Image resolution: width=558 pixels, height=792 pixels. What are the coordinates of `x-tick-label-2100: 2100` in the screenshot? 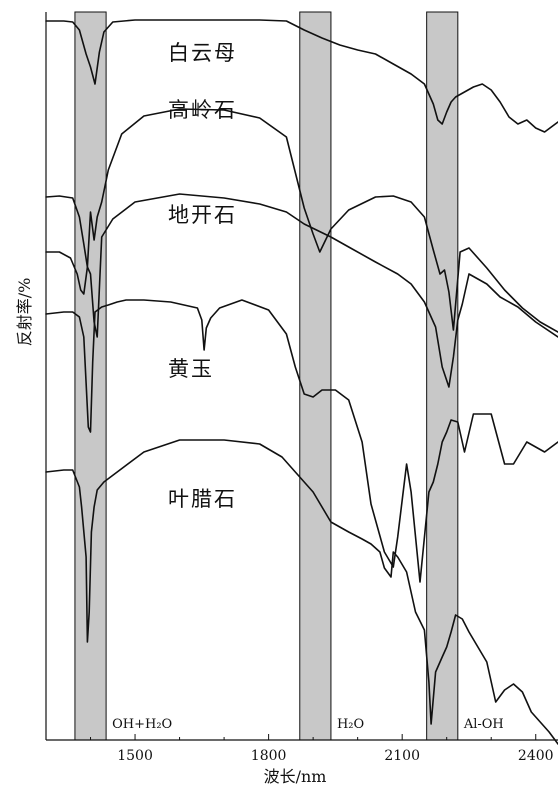 It's located at (402, 756).